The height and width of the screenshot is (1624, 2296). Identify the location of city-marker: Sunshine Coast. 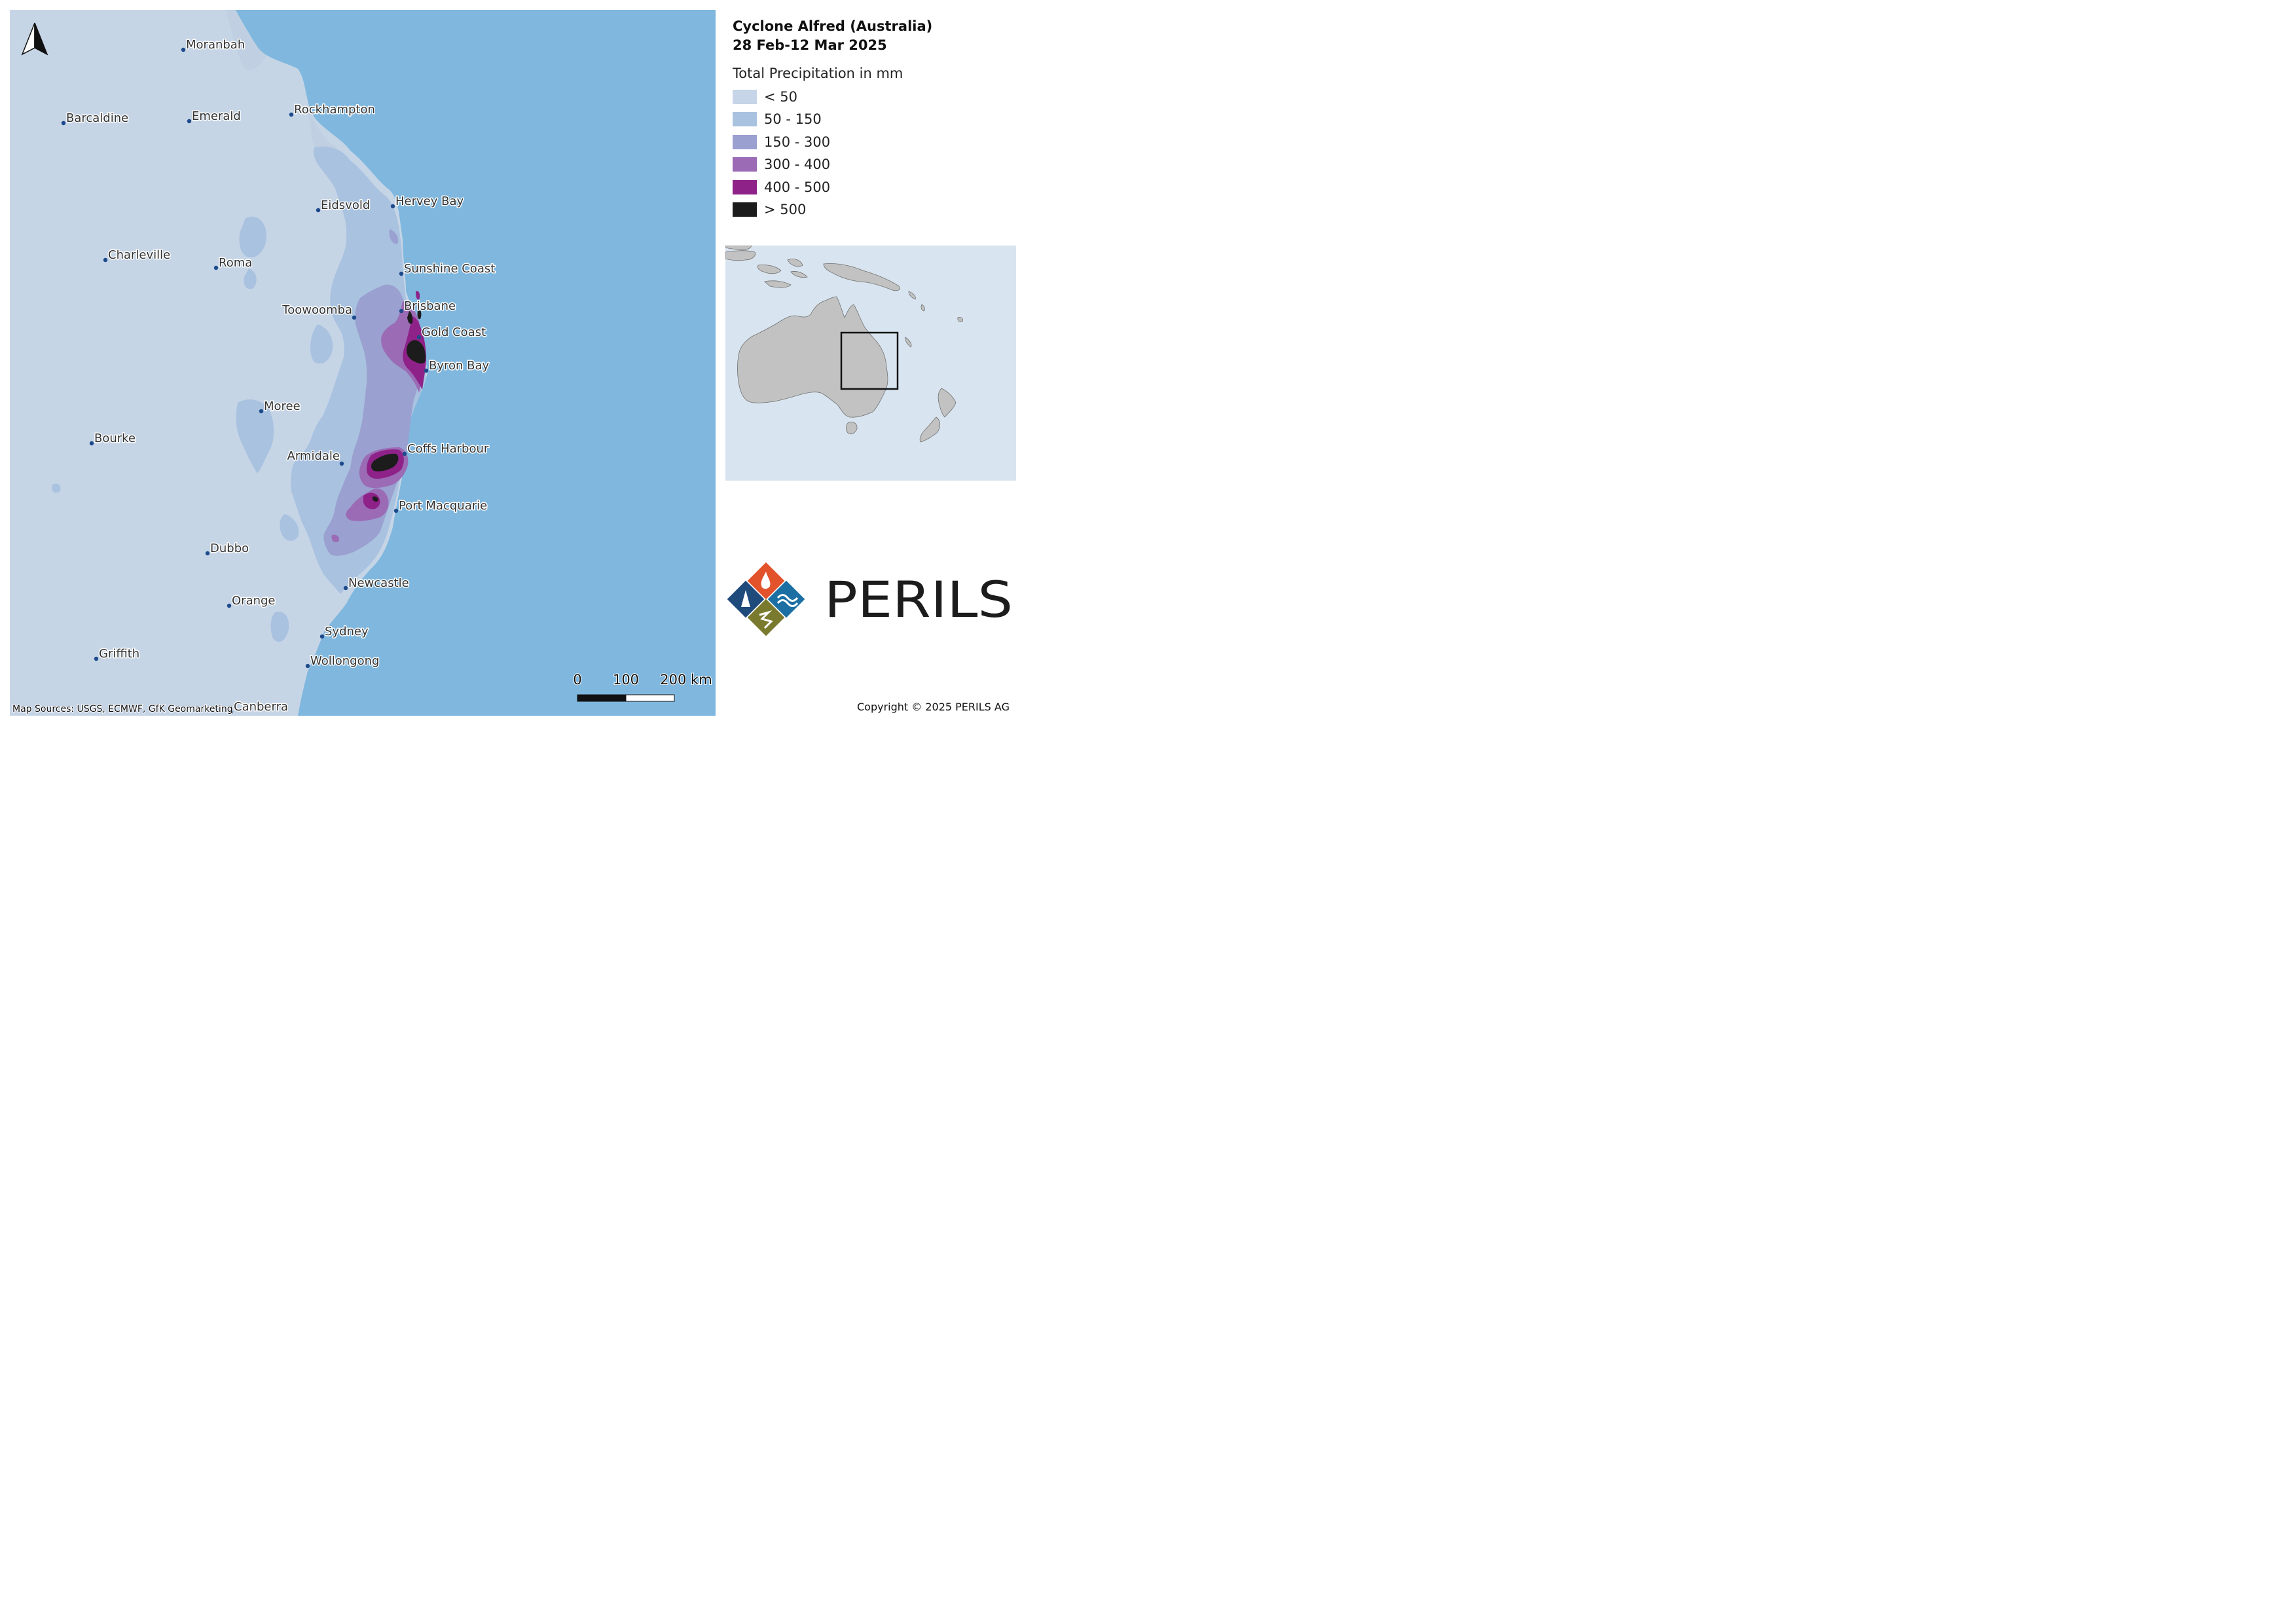
(447, 269).